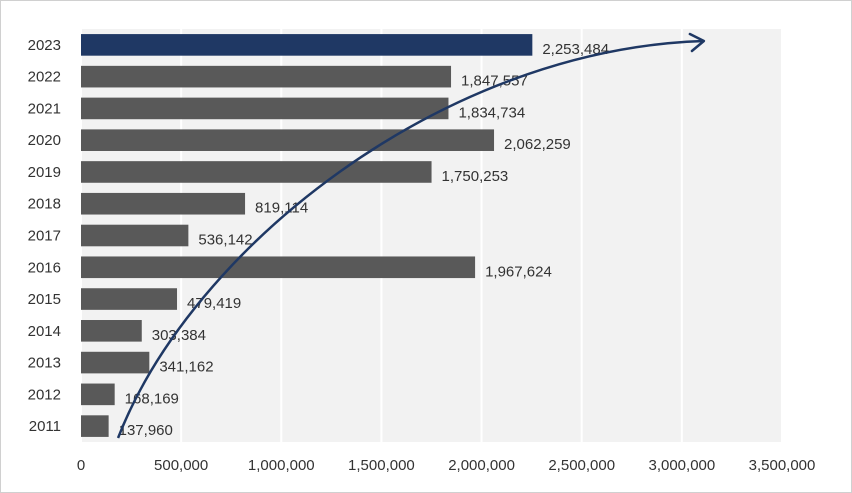 This screenshot has height=493, width=852. Describe the element at coordinates (697, 42) in the screenshot. I see `trend-arrowhead-icon` at that location.